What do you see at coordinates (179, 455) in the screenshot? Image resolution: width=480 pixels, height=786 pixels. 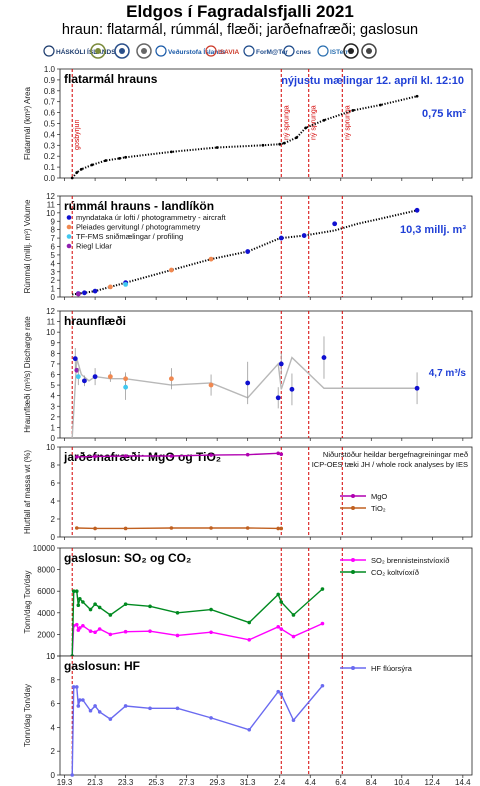 I see `series-line-MgO` at bounding box center [179, 455].